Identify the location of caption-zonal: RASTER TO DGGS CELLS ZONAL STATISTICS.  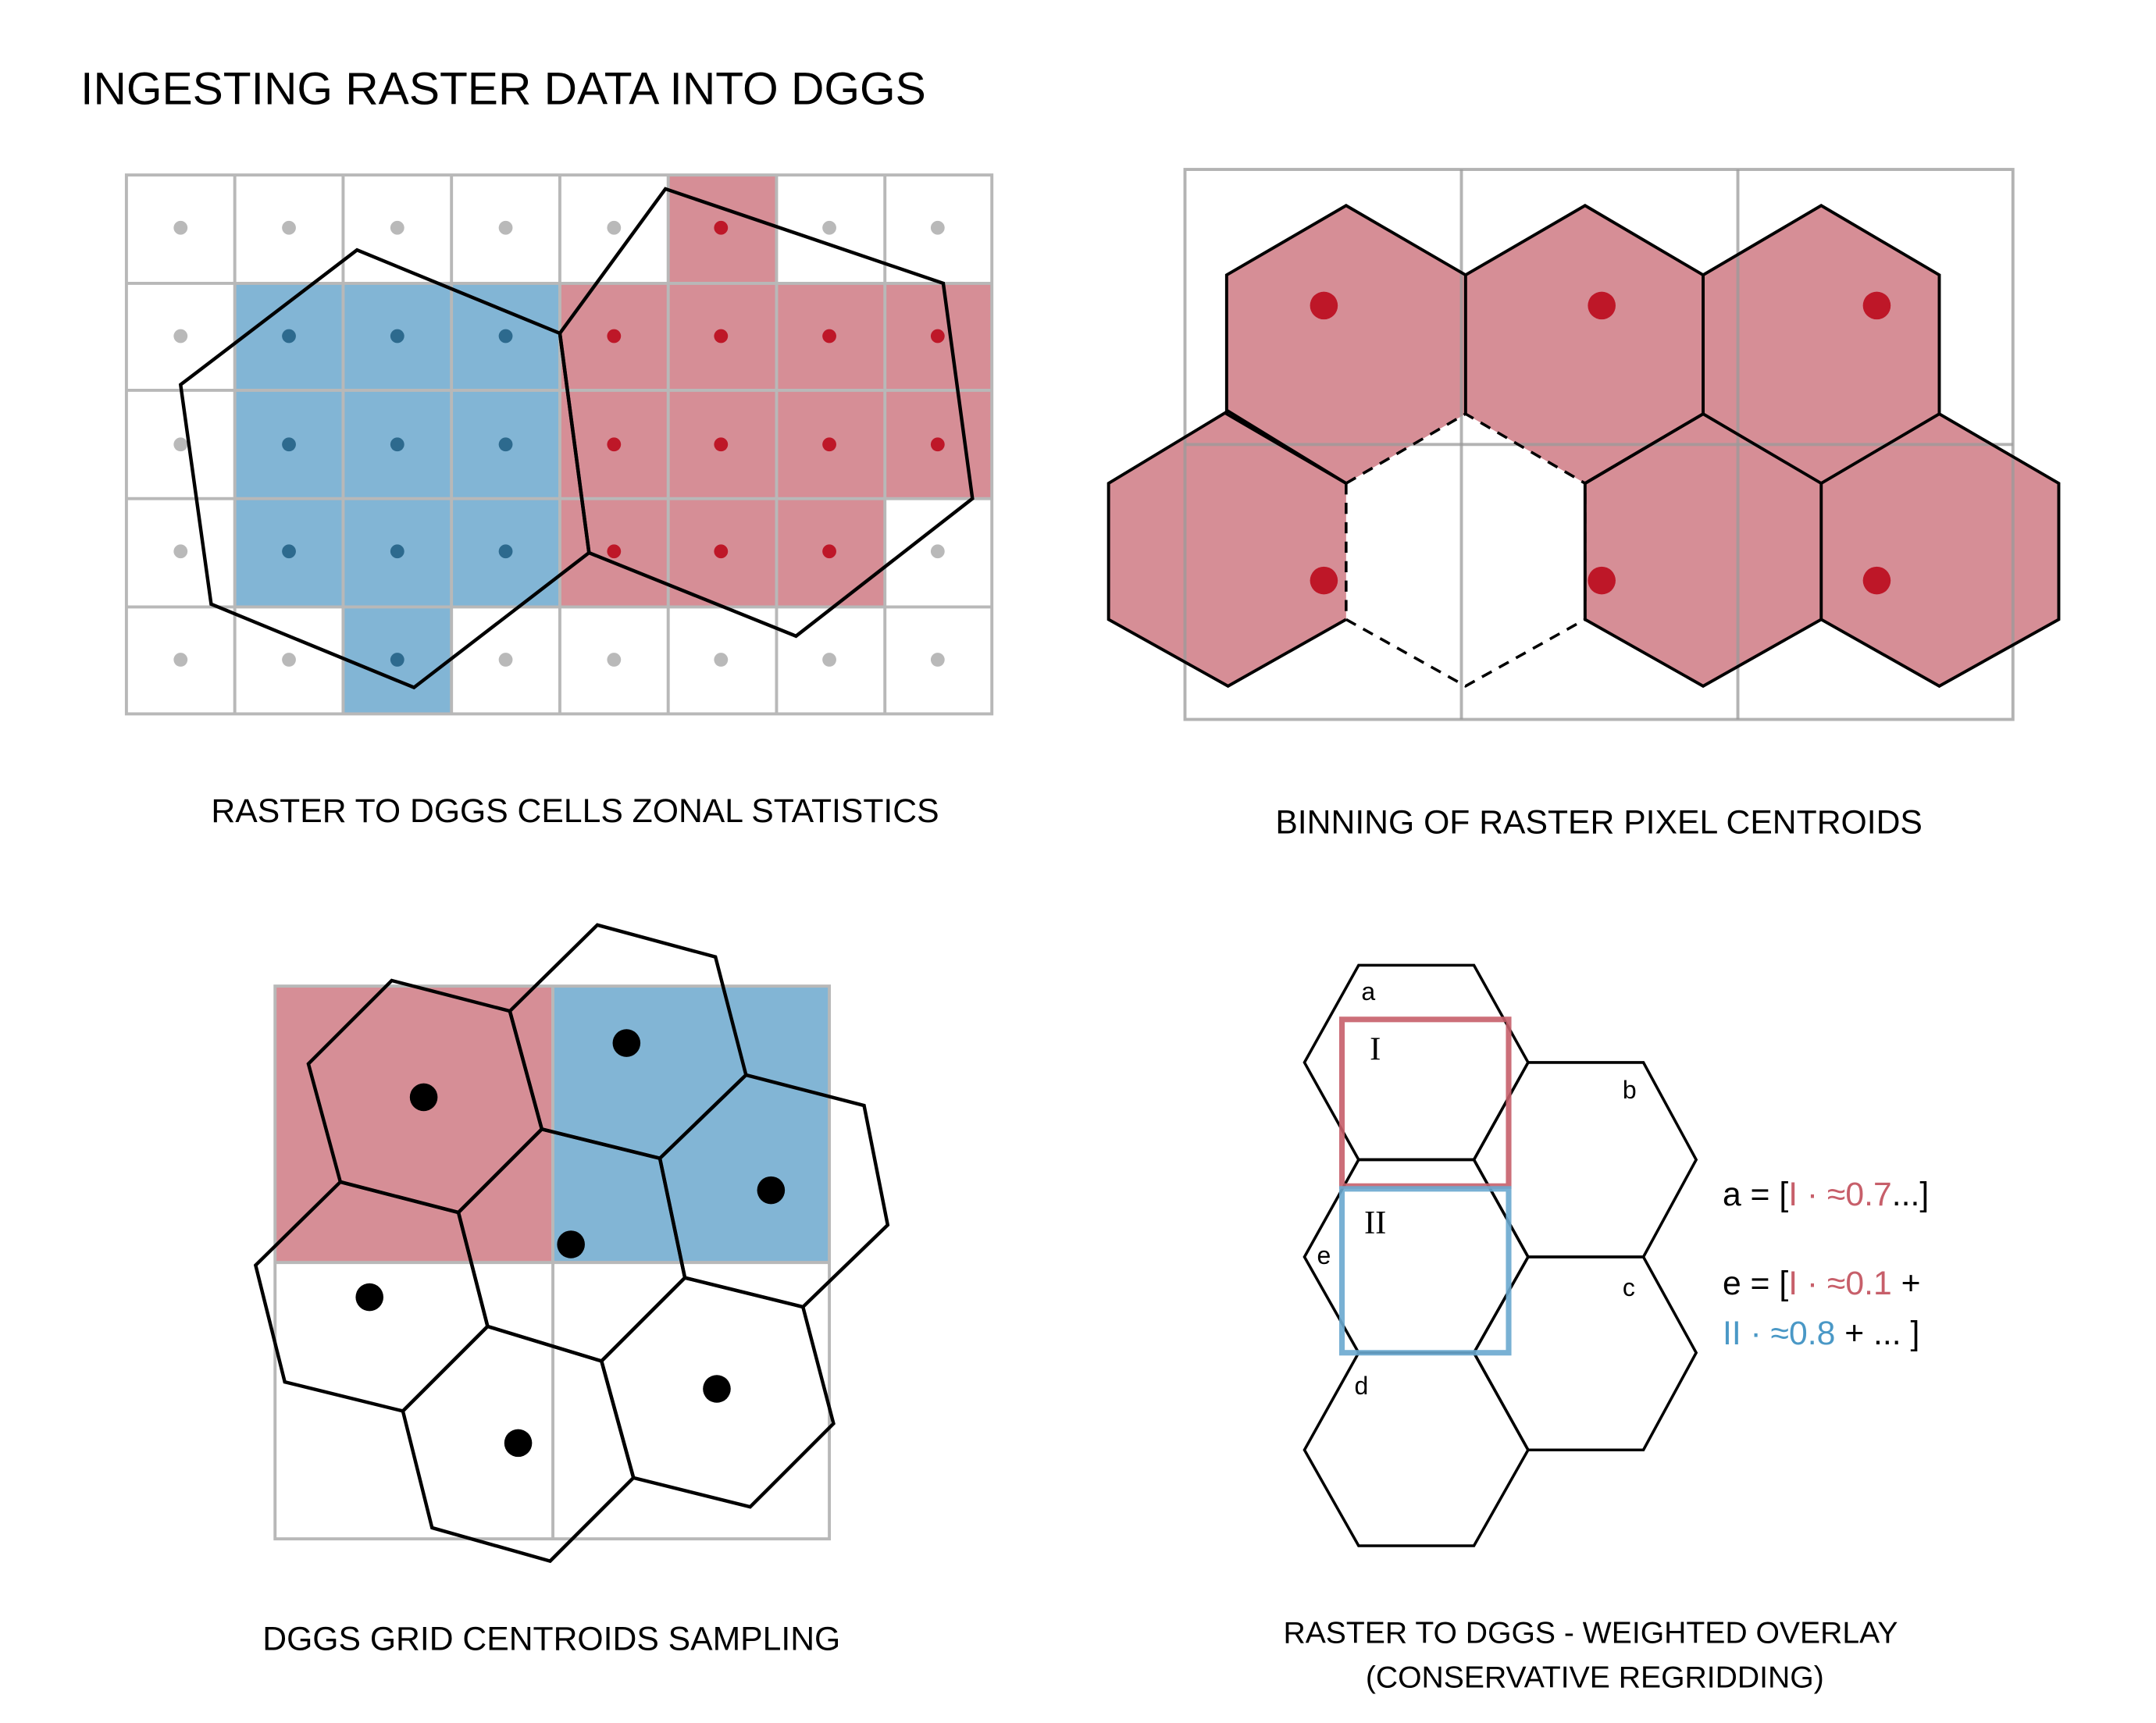
(575, 811).